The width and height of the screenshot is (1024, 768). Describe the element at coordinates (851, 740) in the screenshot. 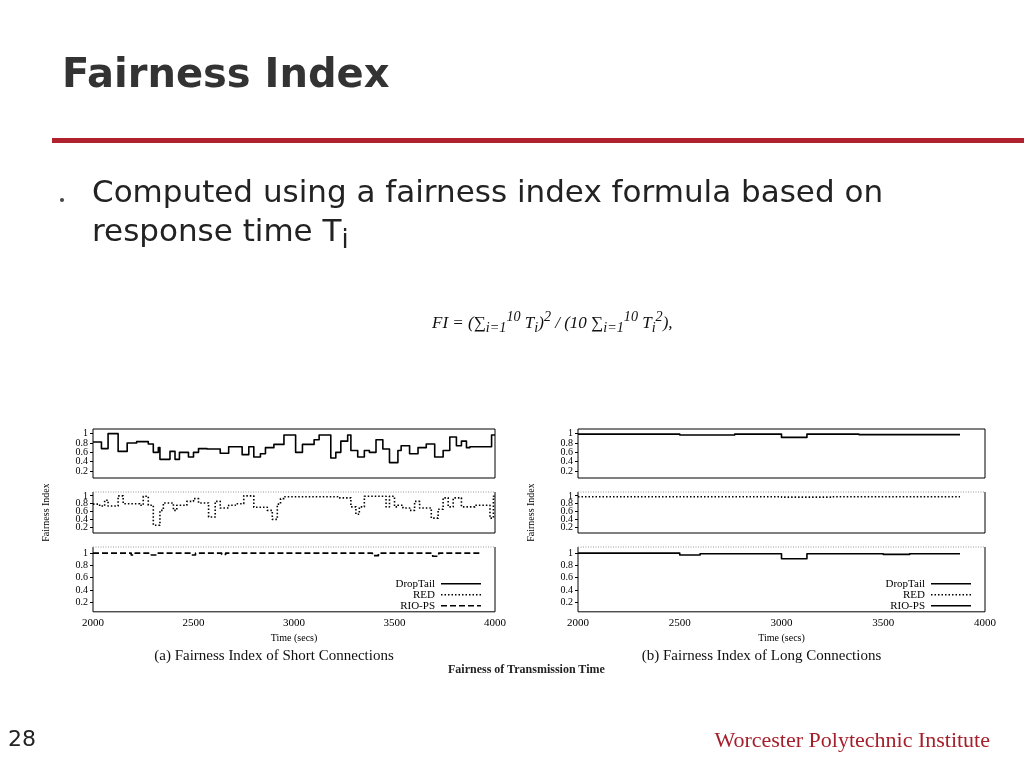

I see `text: Worcester Polytechnic Institute` at that location.